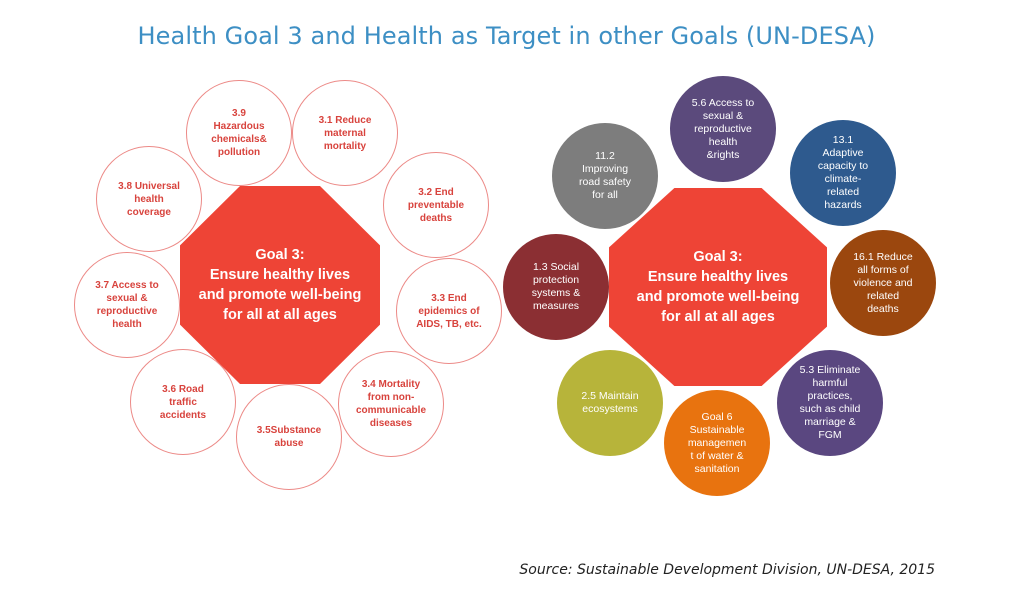 This screenshot has width=1013, height=601. I want to click on target-3-1: 3.1 Reduce maternal mortality, so click(345, 133).